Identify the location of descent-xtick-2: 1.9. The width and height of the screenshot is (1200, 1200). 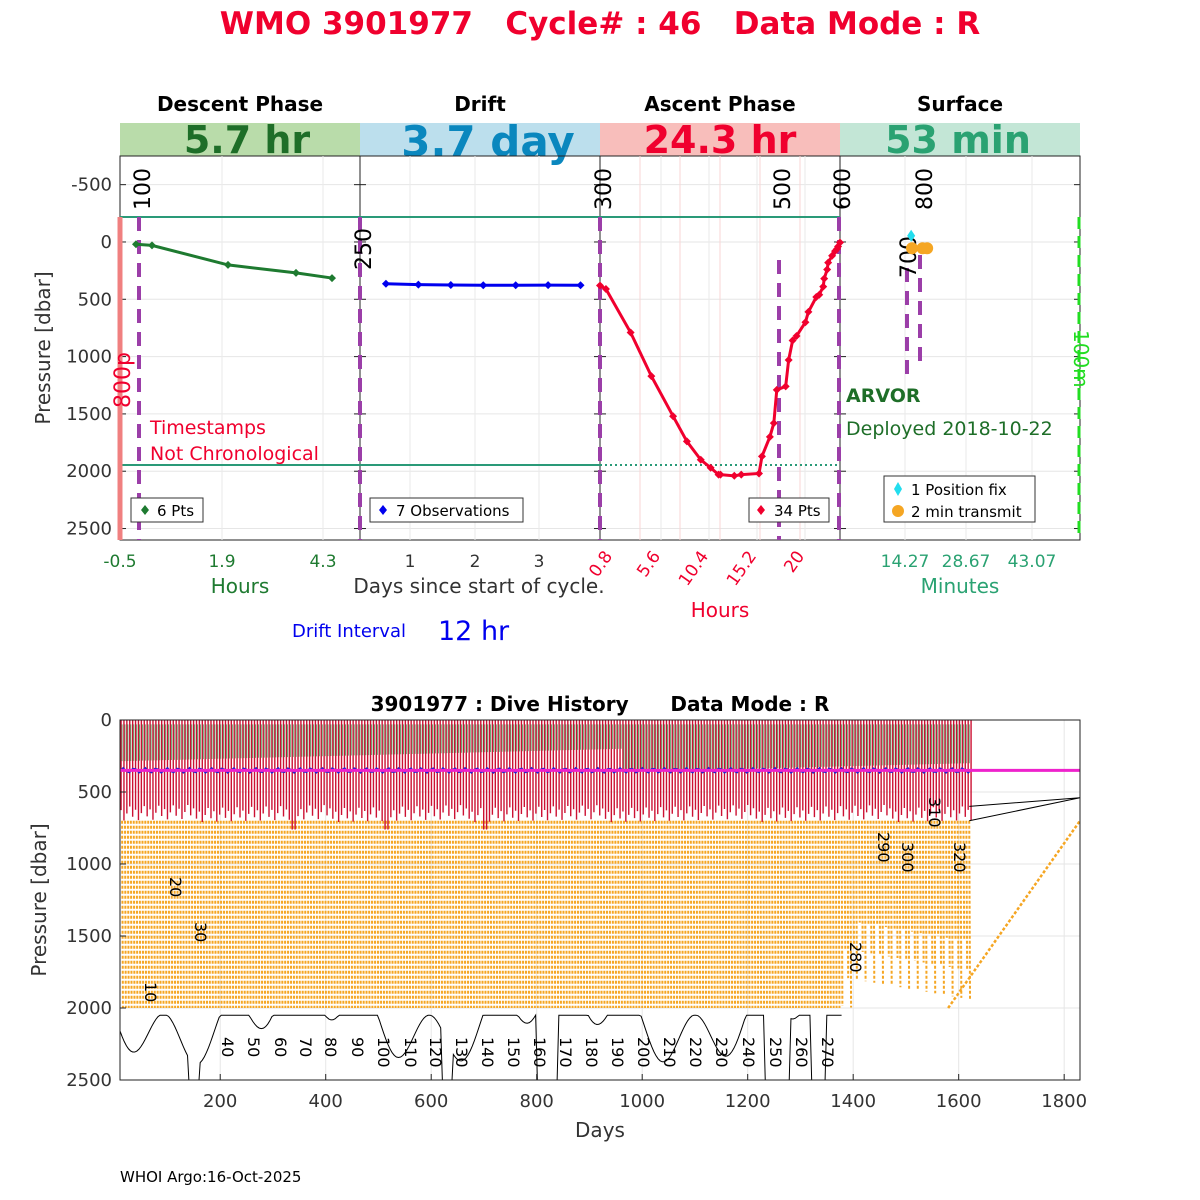
(221, 562).